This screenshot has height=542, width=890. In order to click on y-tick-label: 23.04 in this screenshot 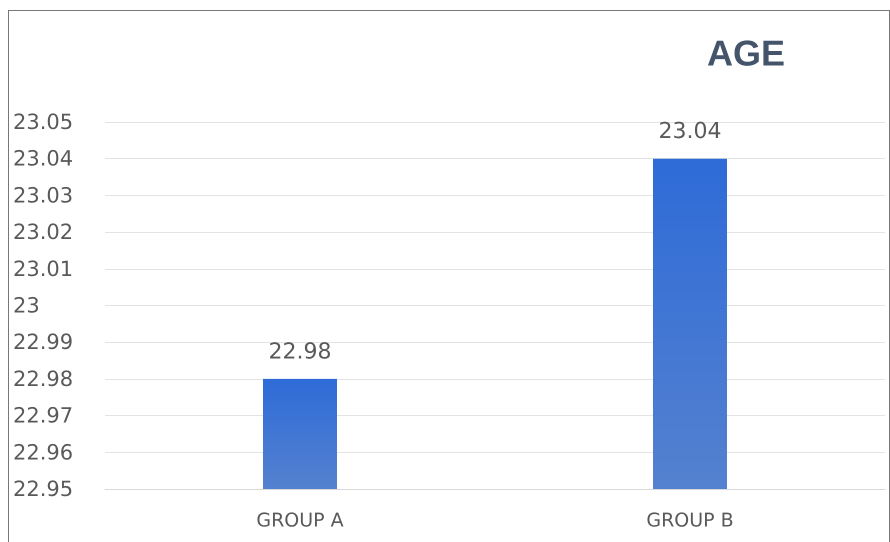, I will do `click(43, 158)`.